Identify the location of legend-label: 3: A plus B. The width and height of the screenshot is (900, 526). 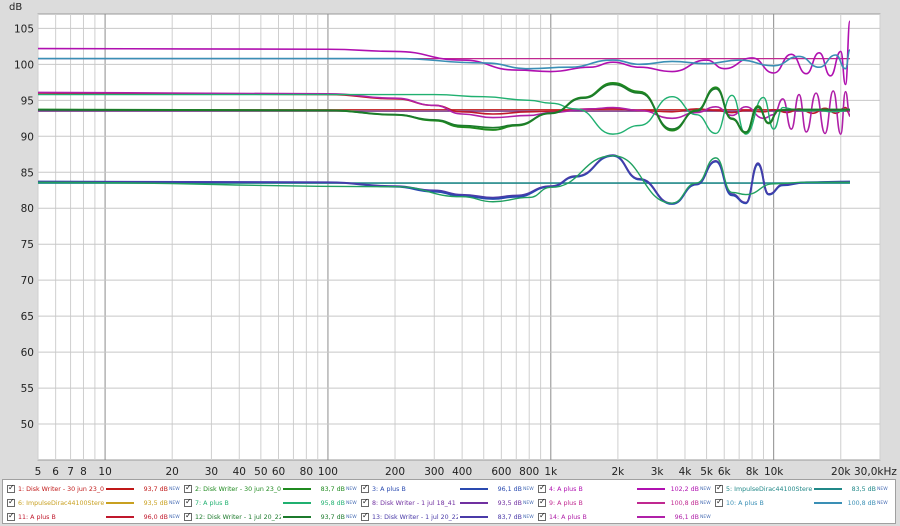
(389, 489).